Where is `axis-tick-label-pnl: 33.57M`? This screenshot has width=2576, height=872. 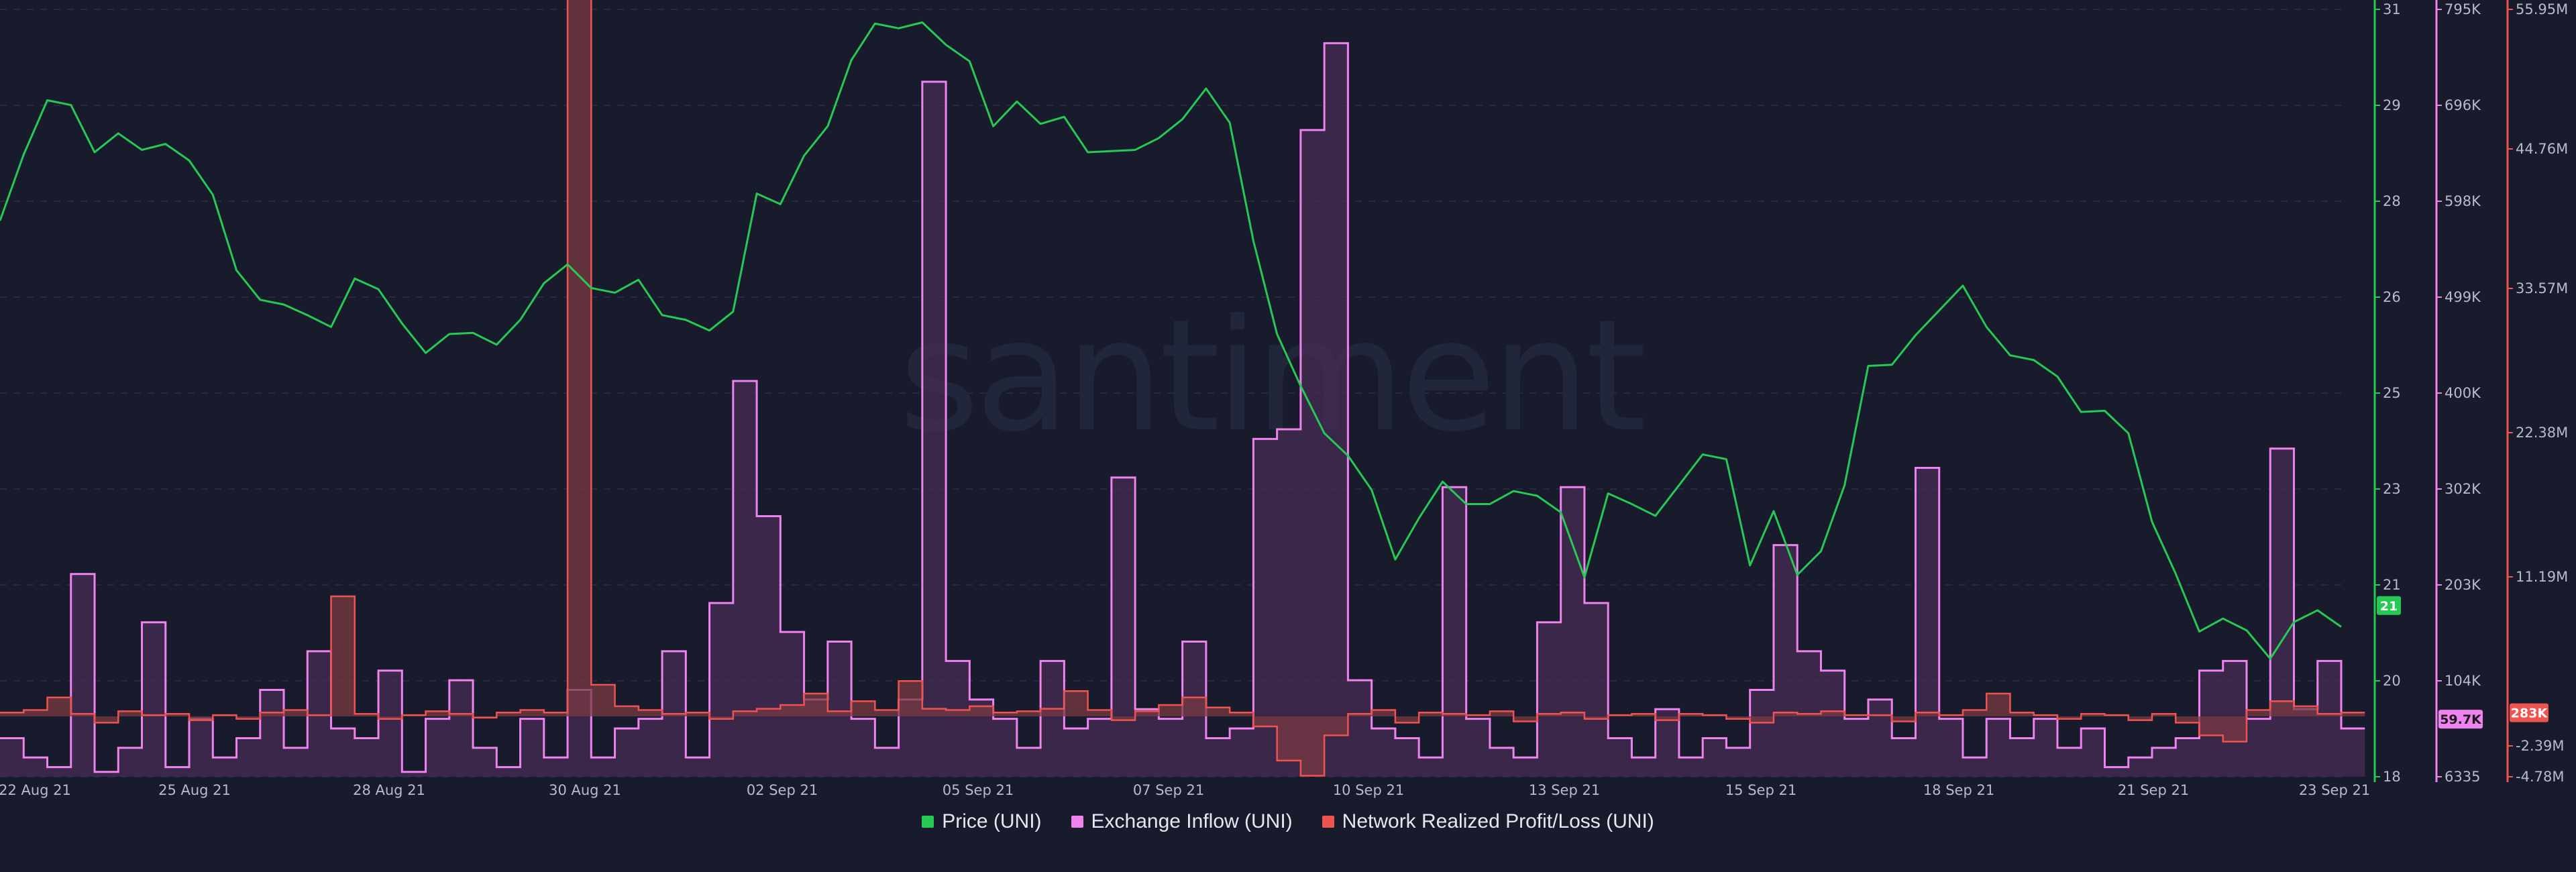 axis-tick-label-pnl: 33.57M is located at coordinates (2542, 288).